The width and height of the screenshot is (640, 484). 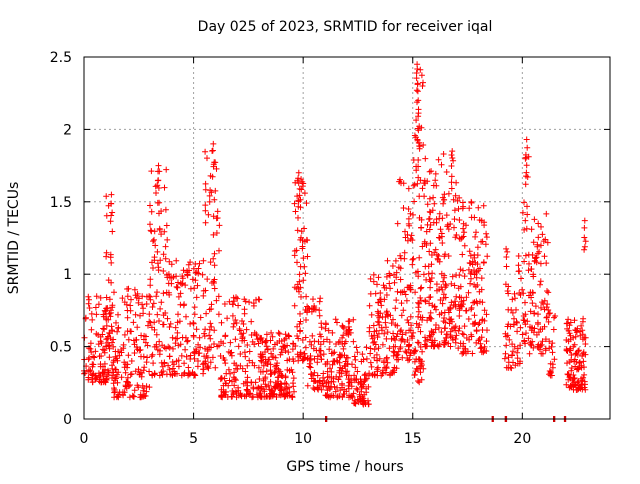 What do you see at coordinates (303, 439) in the screenshot?
I see `x-tick-label: 10` at bounding box center [303, 439].